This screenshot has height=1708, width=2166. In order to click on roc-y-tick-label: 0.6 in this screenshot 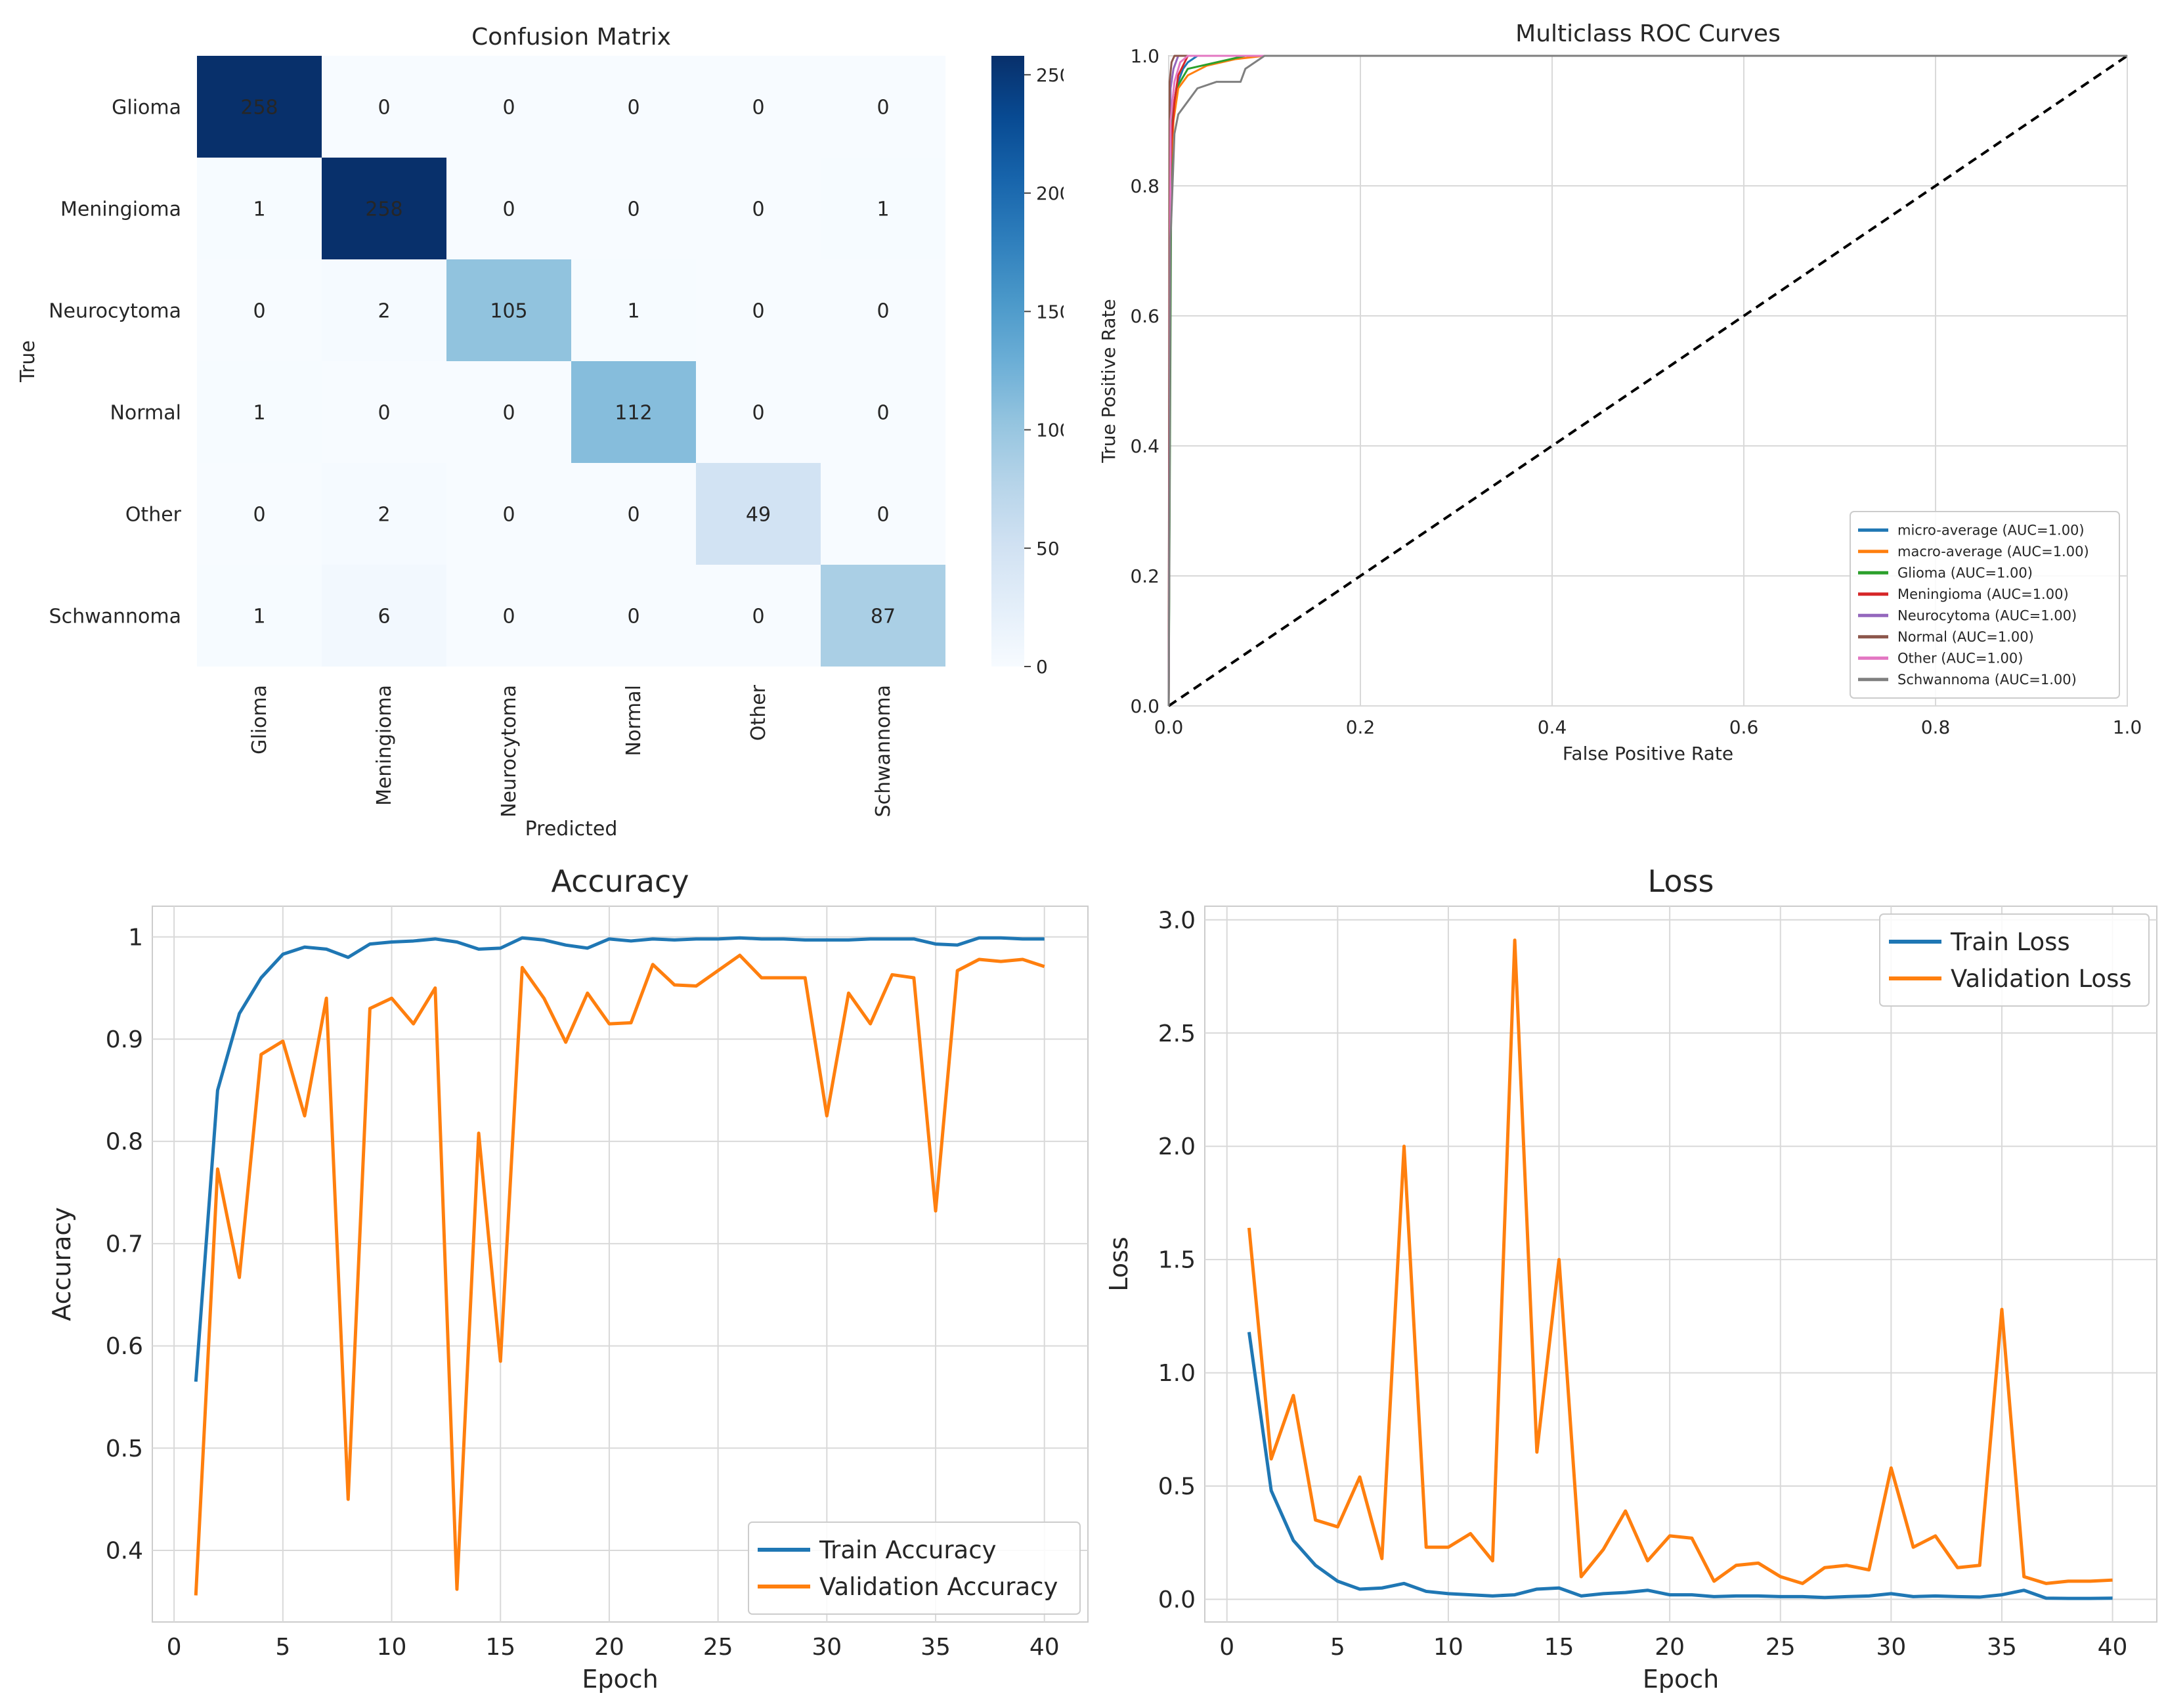, I will do `click(1144, 316)`.